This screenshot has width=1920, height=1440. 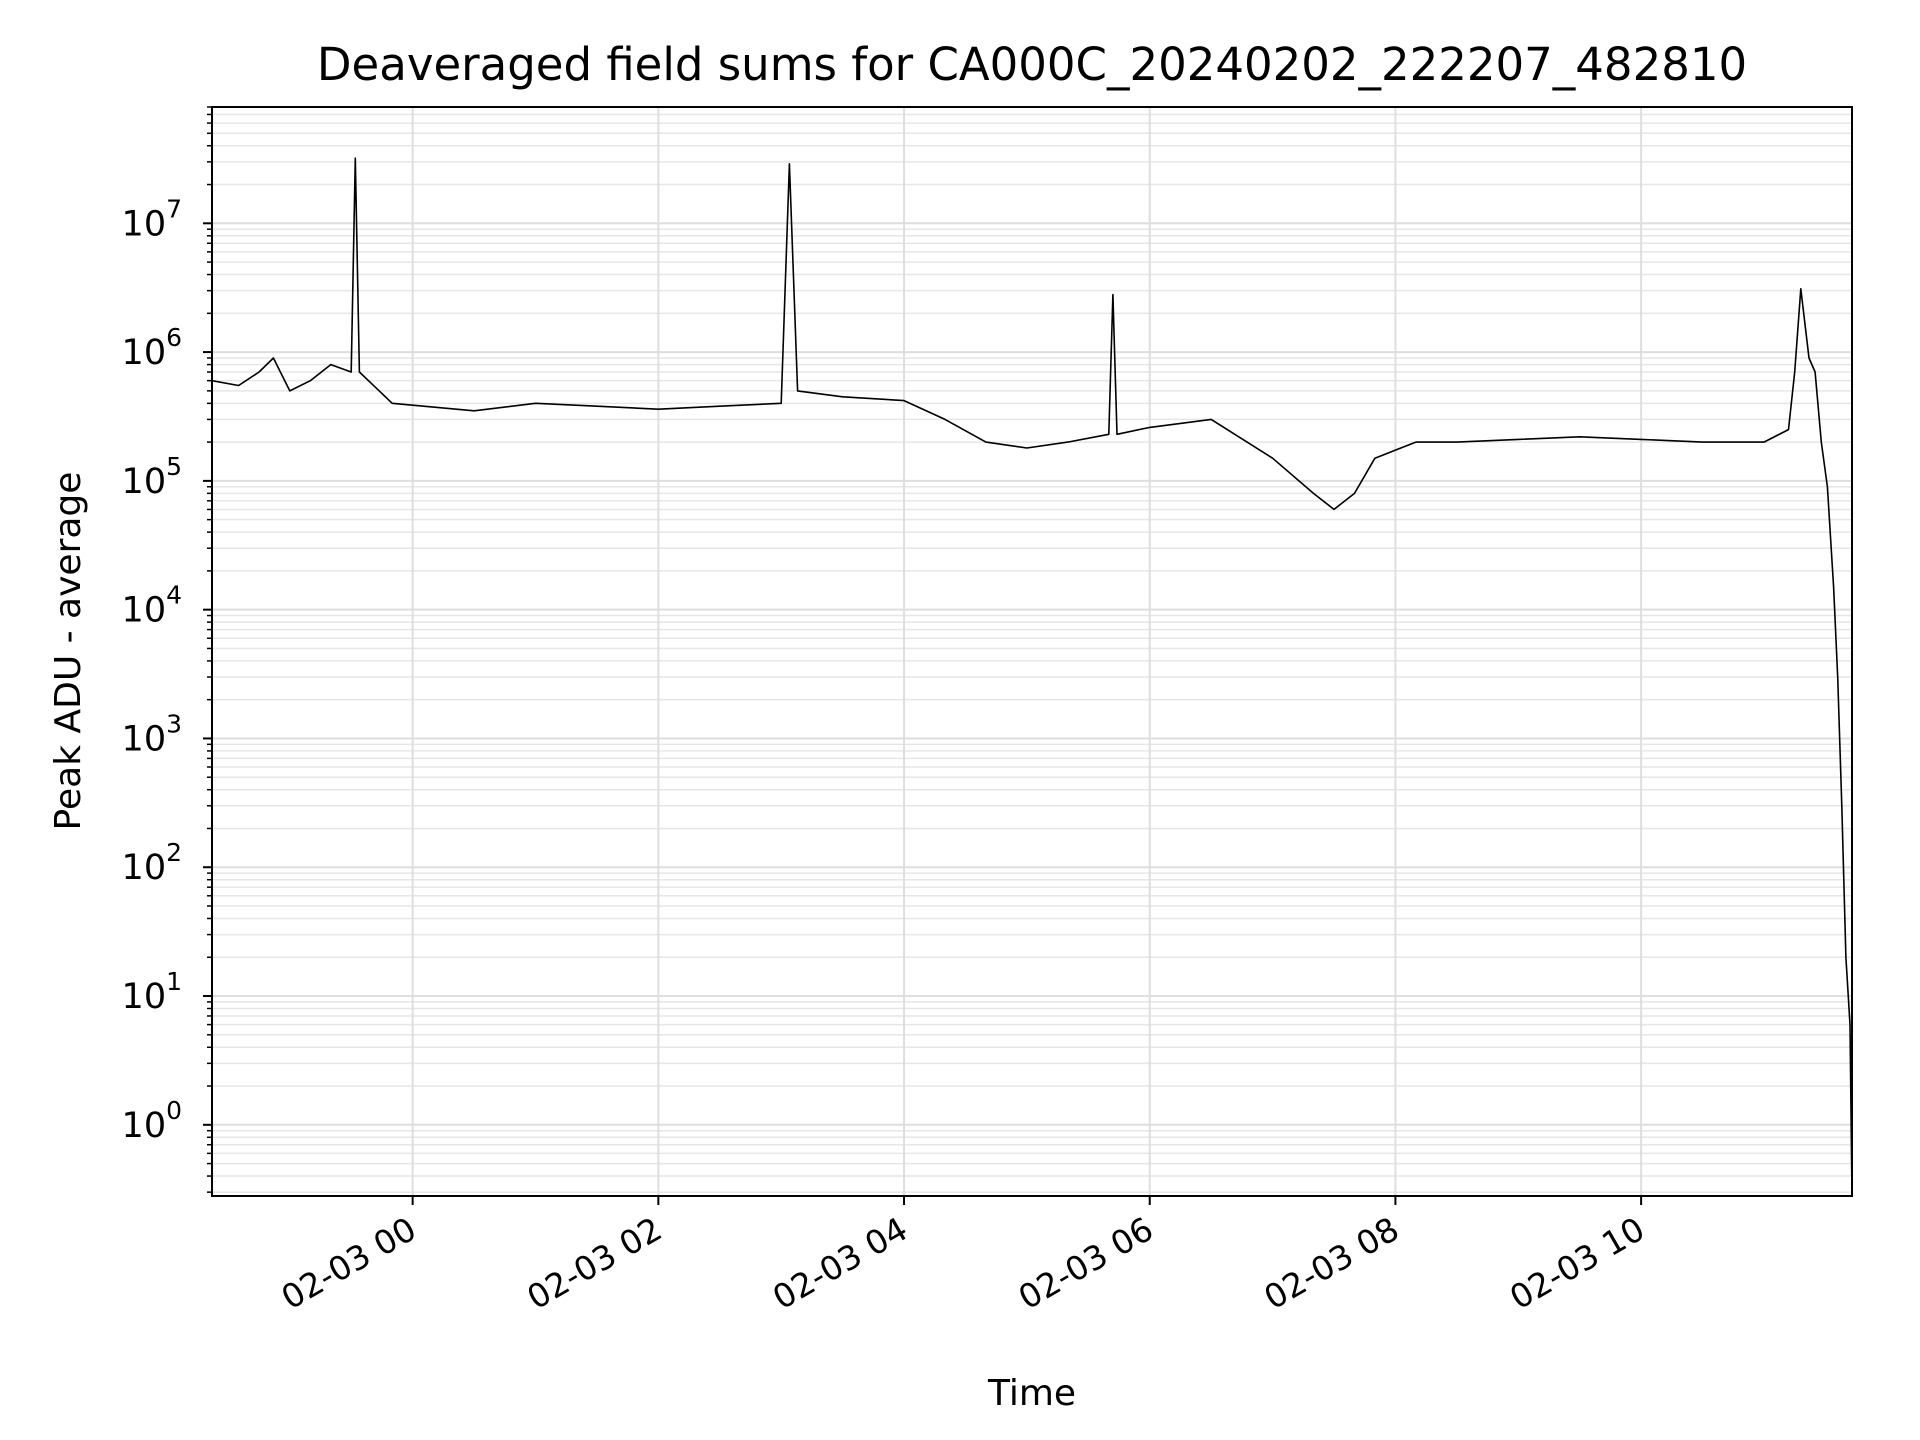 What do you see at coordinates (152, 734) in the screenshot?
I see `y-tick-label: 10³` at bounding box center [152, 734].